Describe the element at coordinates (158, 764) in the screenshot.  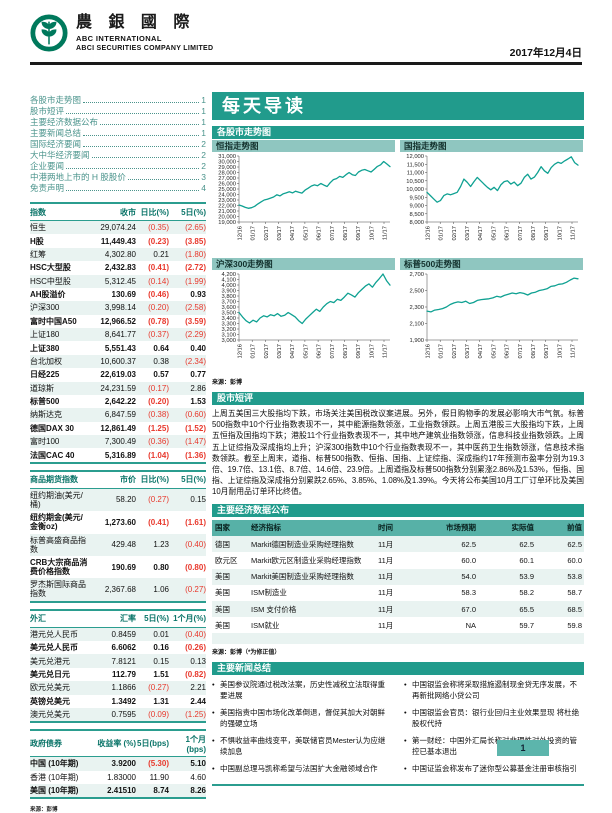
I see `table-cell-value: (5.30)` at that location.